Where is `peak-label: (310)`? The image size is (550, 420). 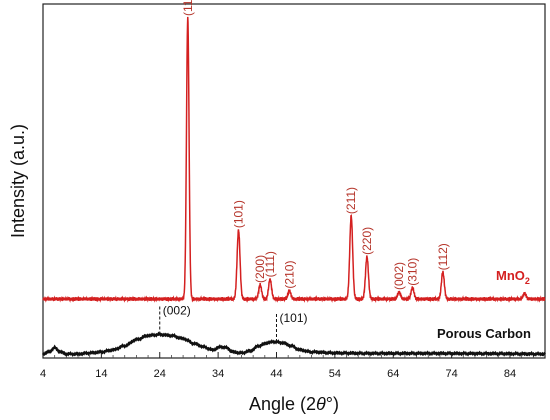 peak-label: (310) is located at coordinates (413, 272).